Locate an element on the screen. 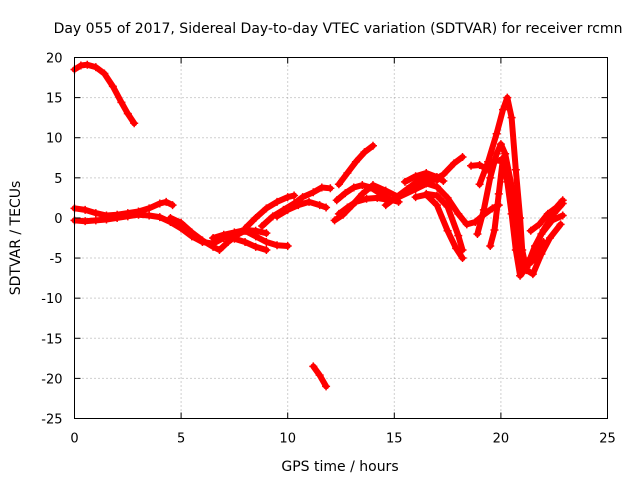 Image resolution: width=640 pixels, height=480 pixels. x-tick-label: 10 is located at coordinates (287, 439).